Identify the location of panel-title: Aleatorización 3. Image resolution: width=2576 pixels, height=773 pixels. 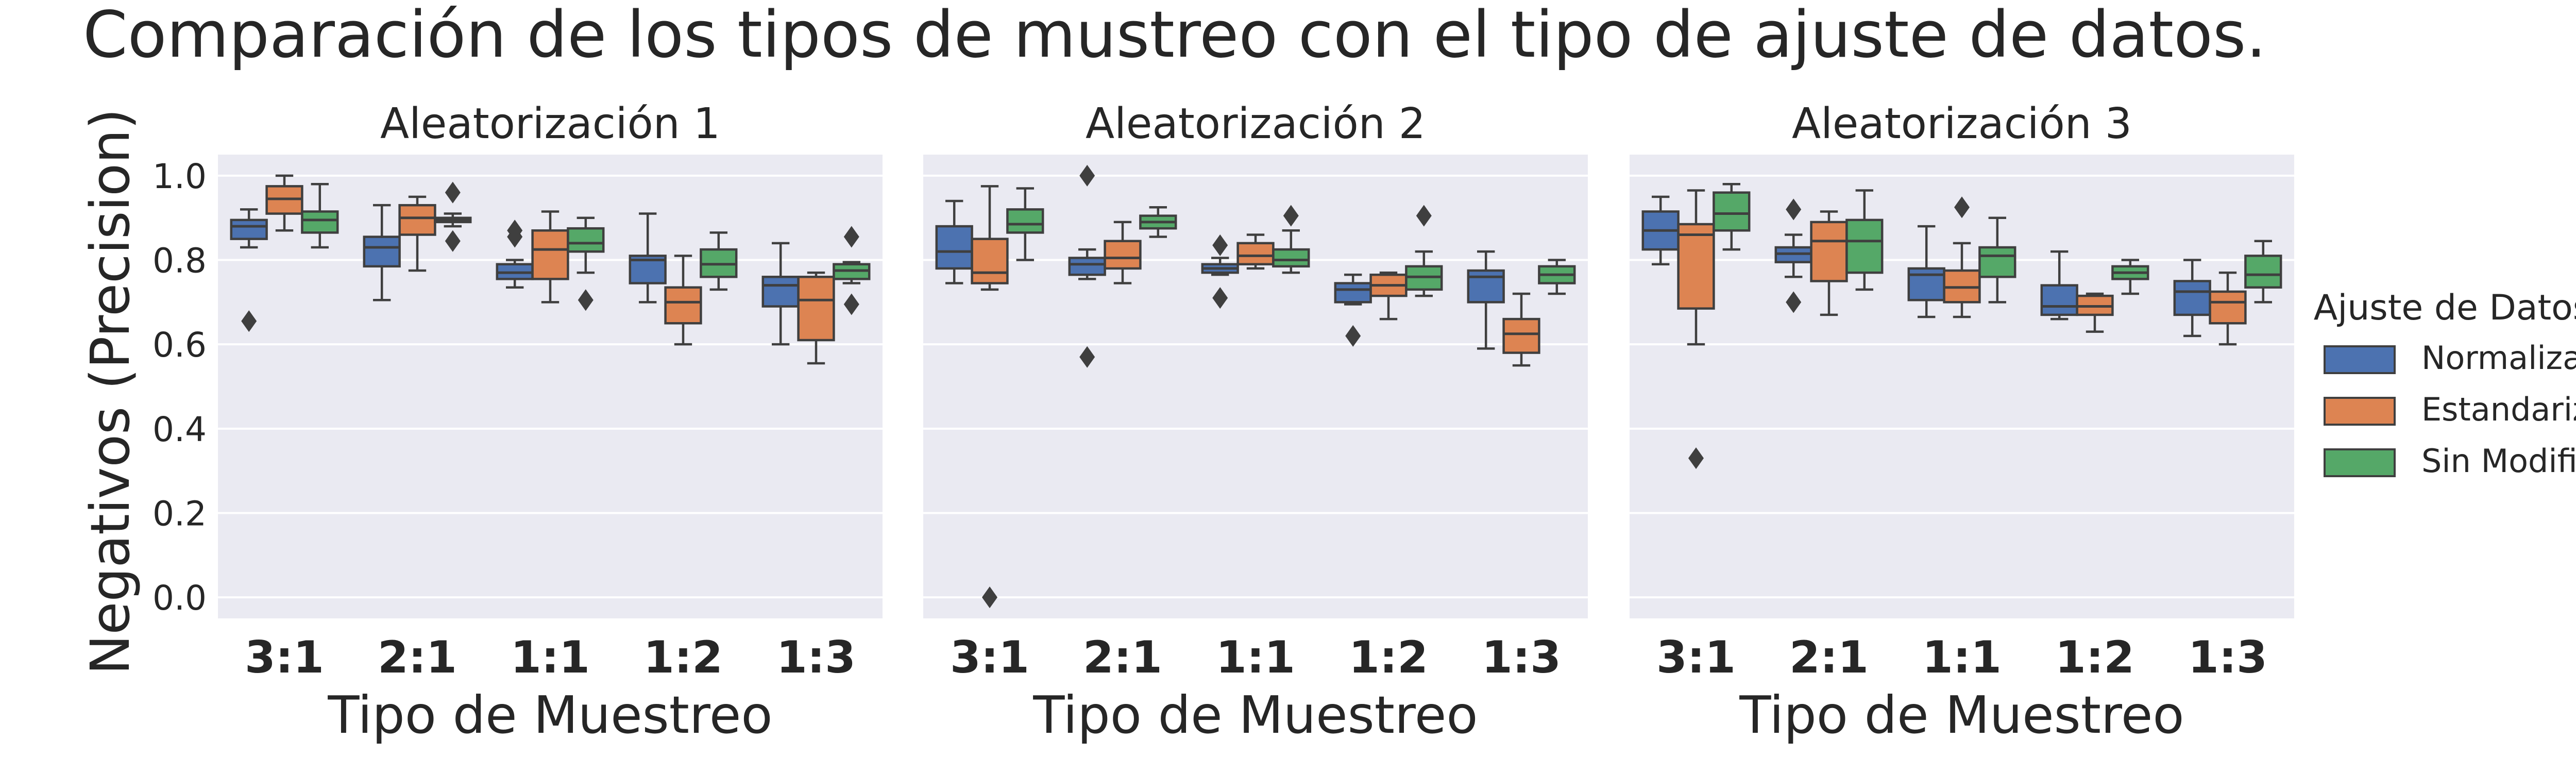
(1962, 123).